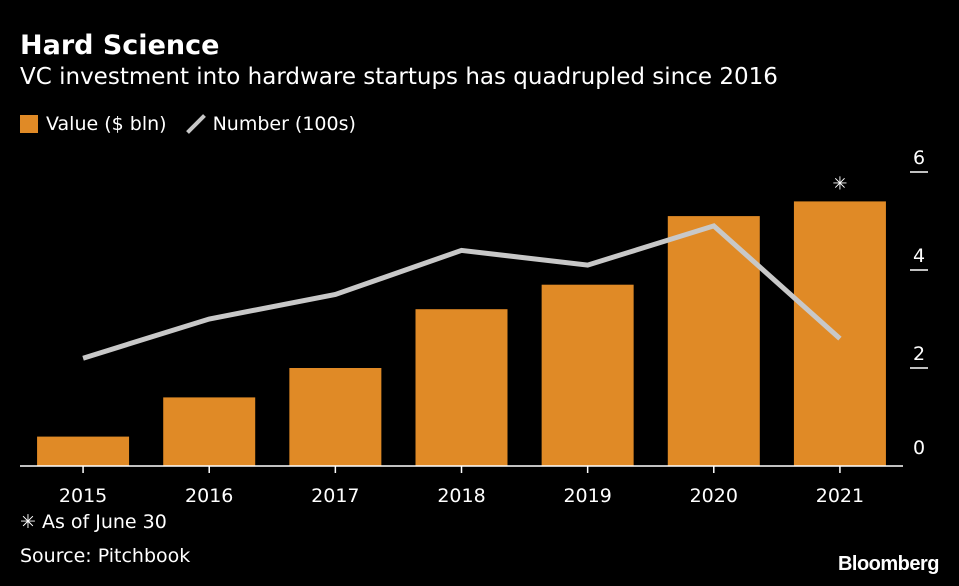 This screenshot has height=586, width=959. Describe the element at coordinates (284, 124) in the screenshot. I see `legend-line-label: Number (100s)` at that location.